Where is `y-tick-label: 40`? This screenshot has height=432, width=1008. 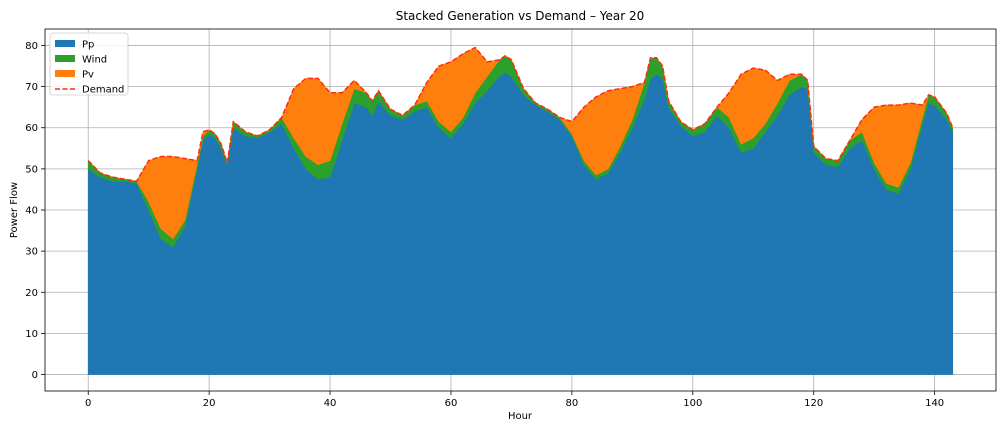 y-tick-label: 40 is located at coordinates (31, 211).